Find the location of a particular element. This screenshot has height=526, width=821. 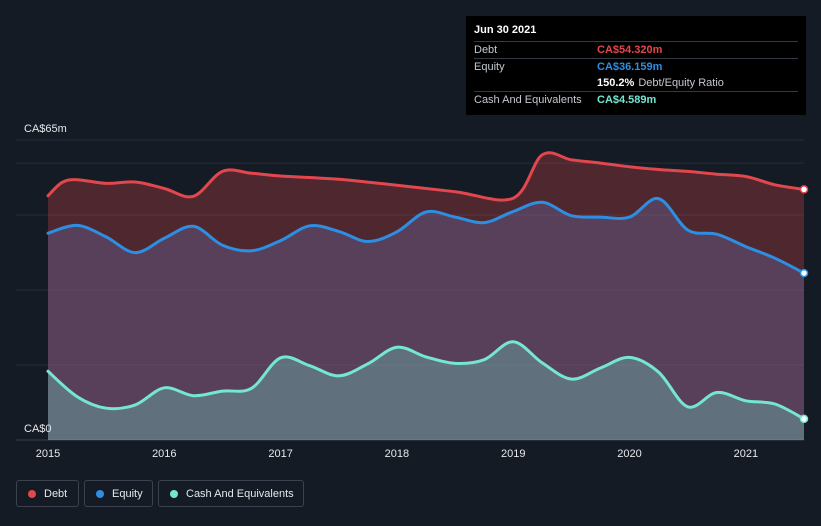

x-tick-label: 2018 is located at coordinates (397, 454).